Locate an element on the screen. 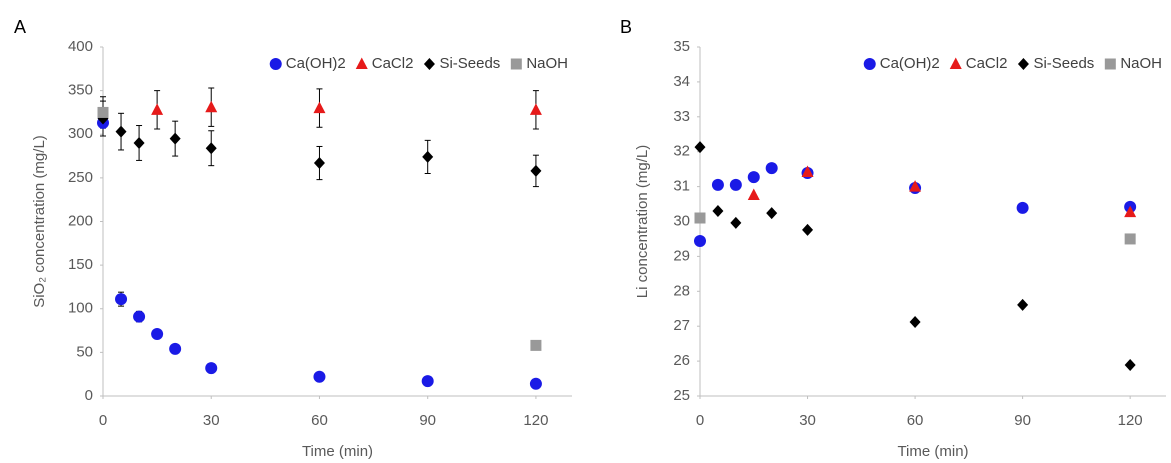 This screenshot has height=463, width=1171. y-tick-label: 29 is located at coordinates (681, 255).